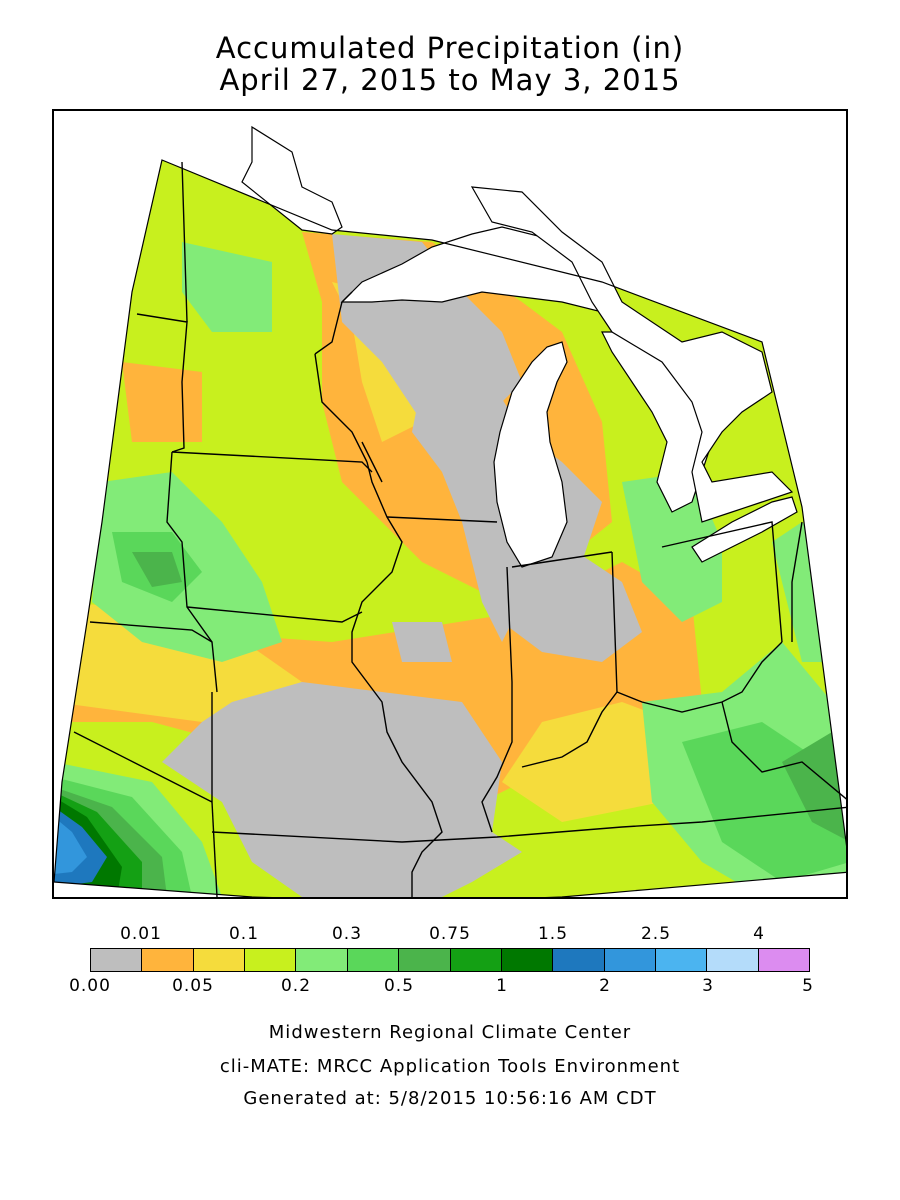 The height and width of the screenshot is (1200, 900). I want to click on legend-upper-label: 0.3, so click(347, 934).